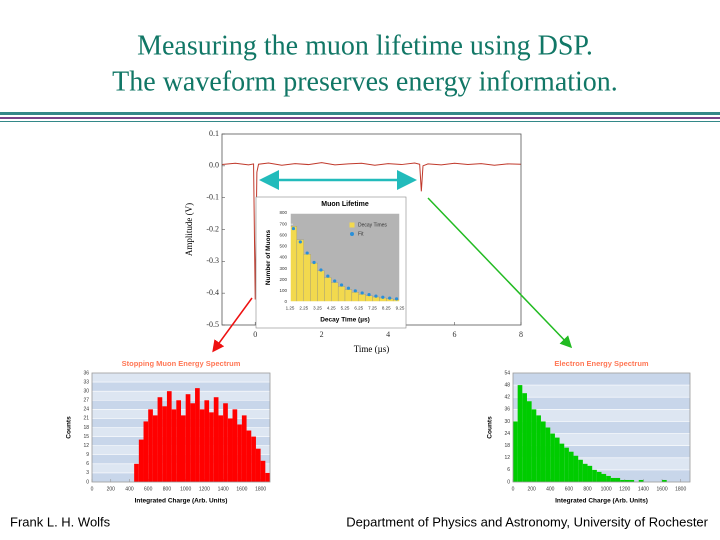  What do you see at coordinates (345, 320) in the screenshot?
I see `x-axis-label: Decay Time (µs)` at bounding box center [345, 320].